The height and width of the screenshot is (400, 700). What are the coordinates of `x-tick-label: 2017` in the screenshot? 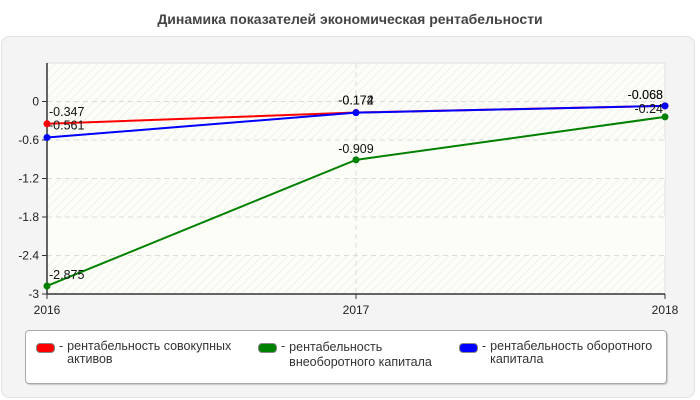 It's located at (356, 310).